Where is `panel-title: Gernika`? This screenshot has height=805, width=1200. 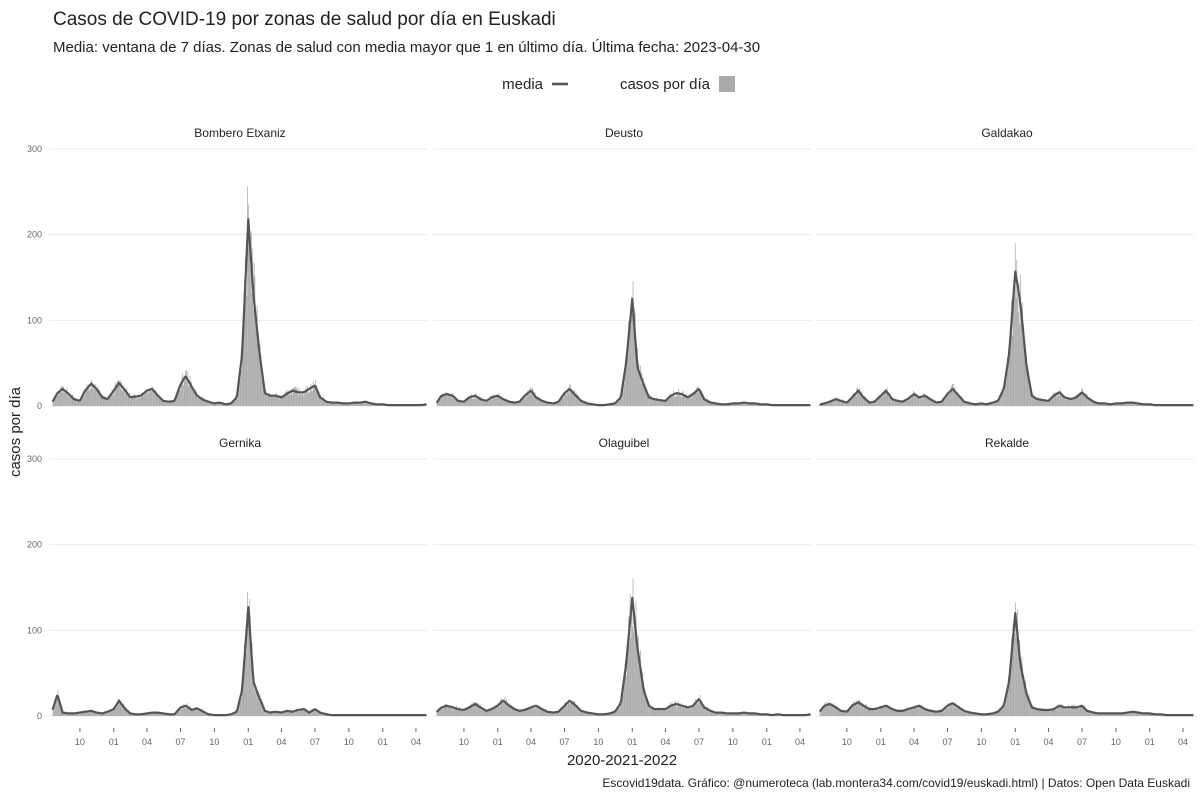
panel-title: Gernika is located at coordinates (240, 443).